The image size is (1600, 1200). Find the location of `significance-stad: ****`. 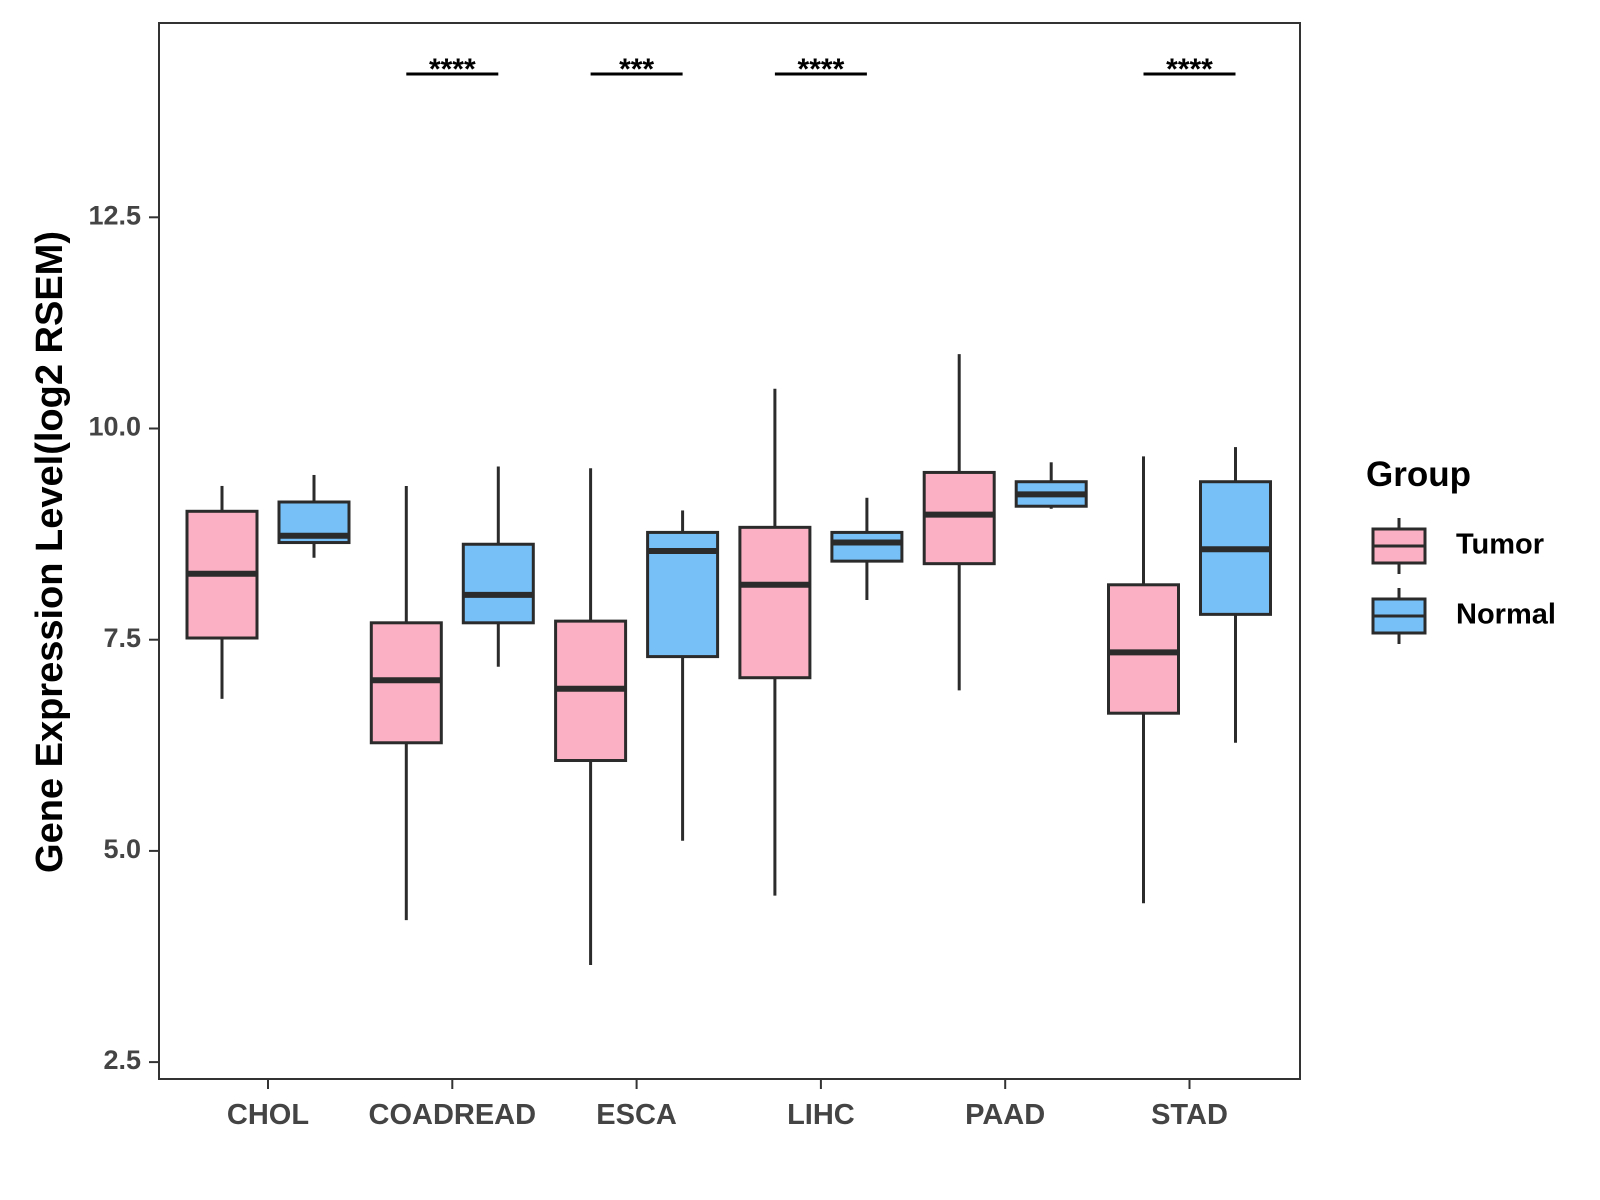

significance-stad: **** is located at coordinates (1189, 69).